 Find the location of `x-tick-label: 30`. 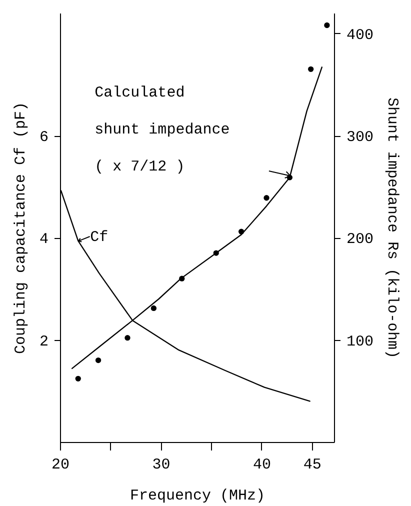

x-tick-label: 30 is located at coordinates (161, 465).